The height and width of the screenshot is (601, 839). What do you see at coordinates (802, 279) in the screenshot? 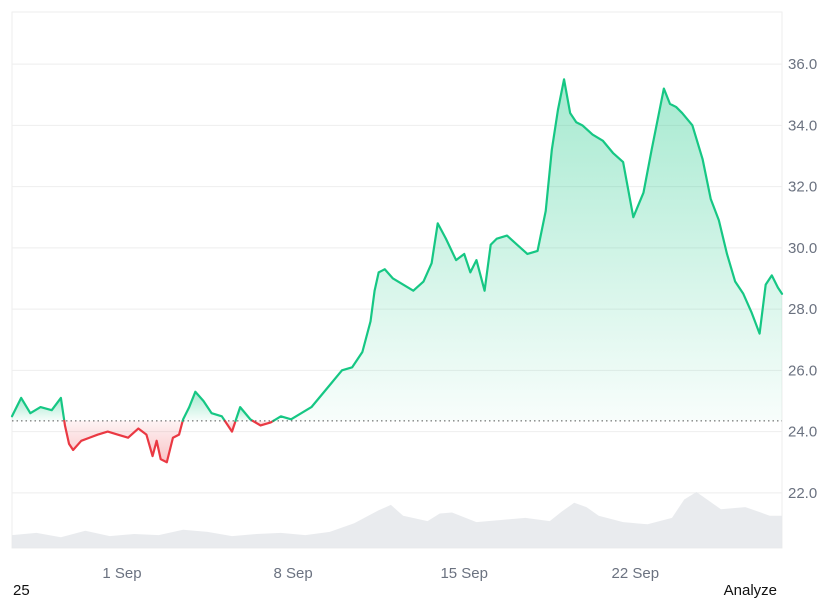
I see `y-axis-ticks: 22.0 24.0 26.0 28.0 30.0 32.0 34.0 36.0` at bounding box center [802, 279].